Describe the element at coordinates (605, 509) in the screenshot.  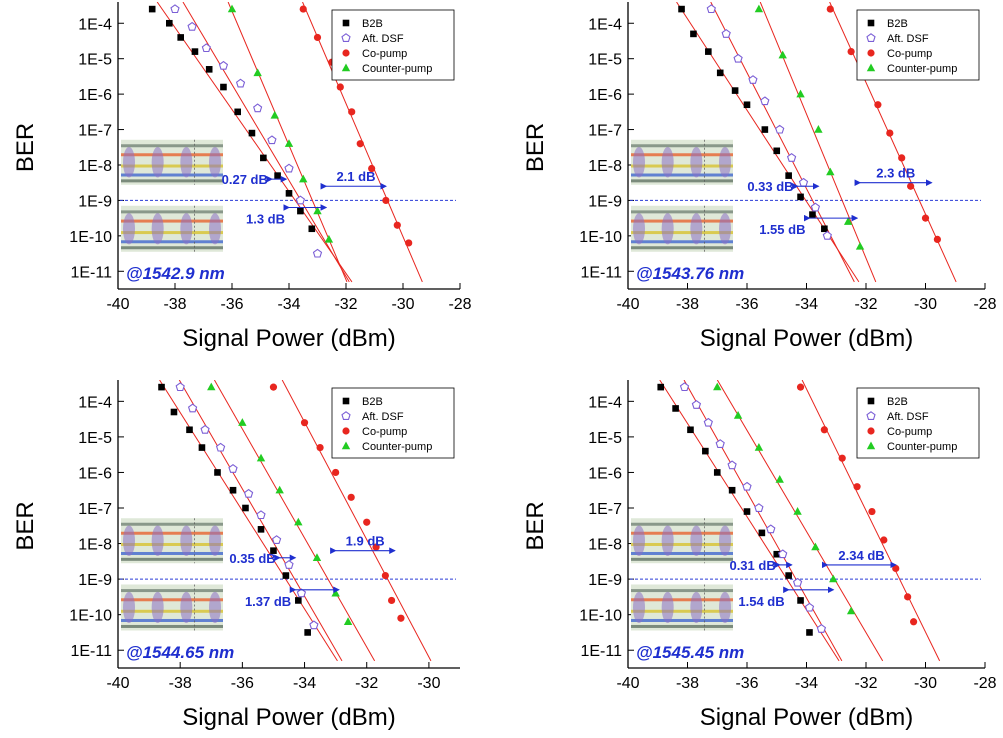
I see `y-tick-label: 1E-7` at that location.